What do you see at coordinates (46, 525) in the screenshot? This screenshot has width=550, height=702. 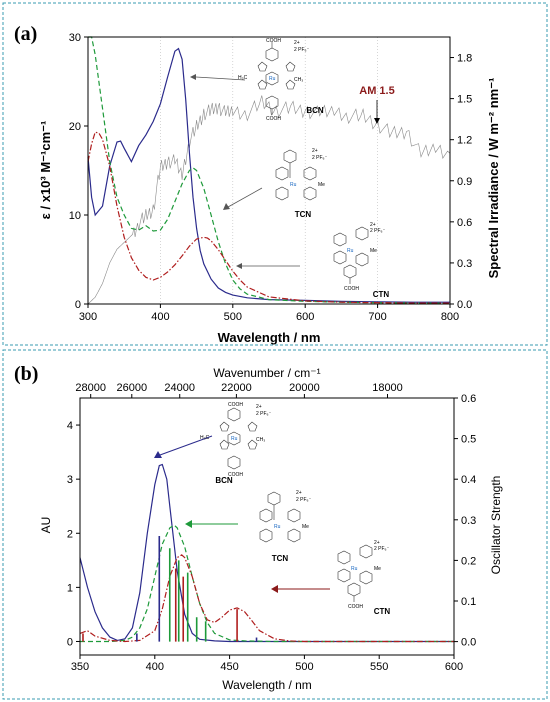 I see `panel-b-y-left-title: AU` at bounding box center [46, 525].